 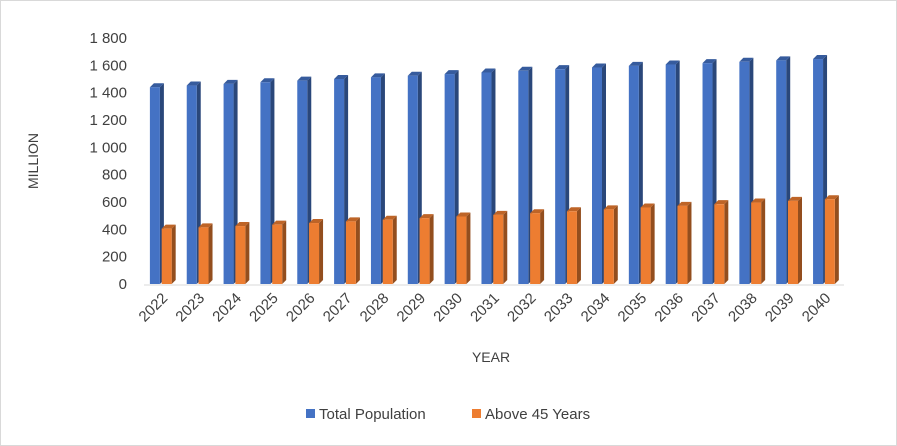 I want to click on x-tick-label: 2030, so click(x=448, y=308).